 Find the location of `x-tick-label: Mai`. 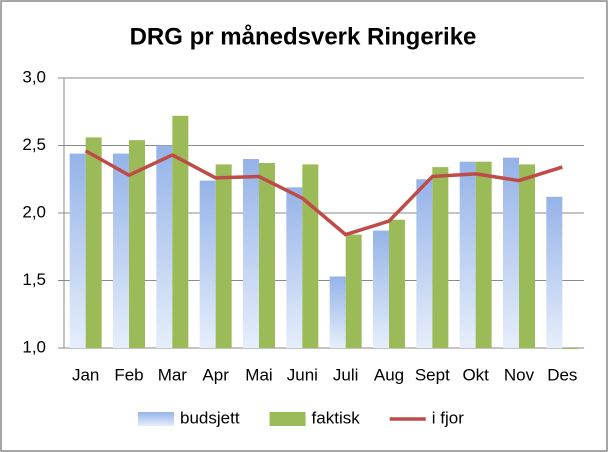

x-tick-label: Mai is located at coordinates (258, 374).